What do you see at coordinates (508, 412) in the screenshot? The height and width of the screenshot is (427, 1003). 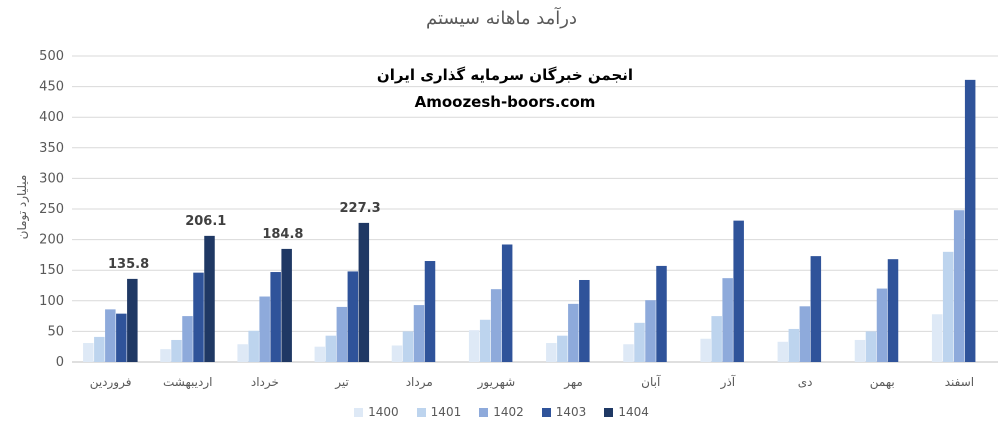 I see `legend-label: 1402` at bounding box center [508, 412].